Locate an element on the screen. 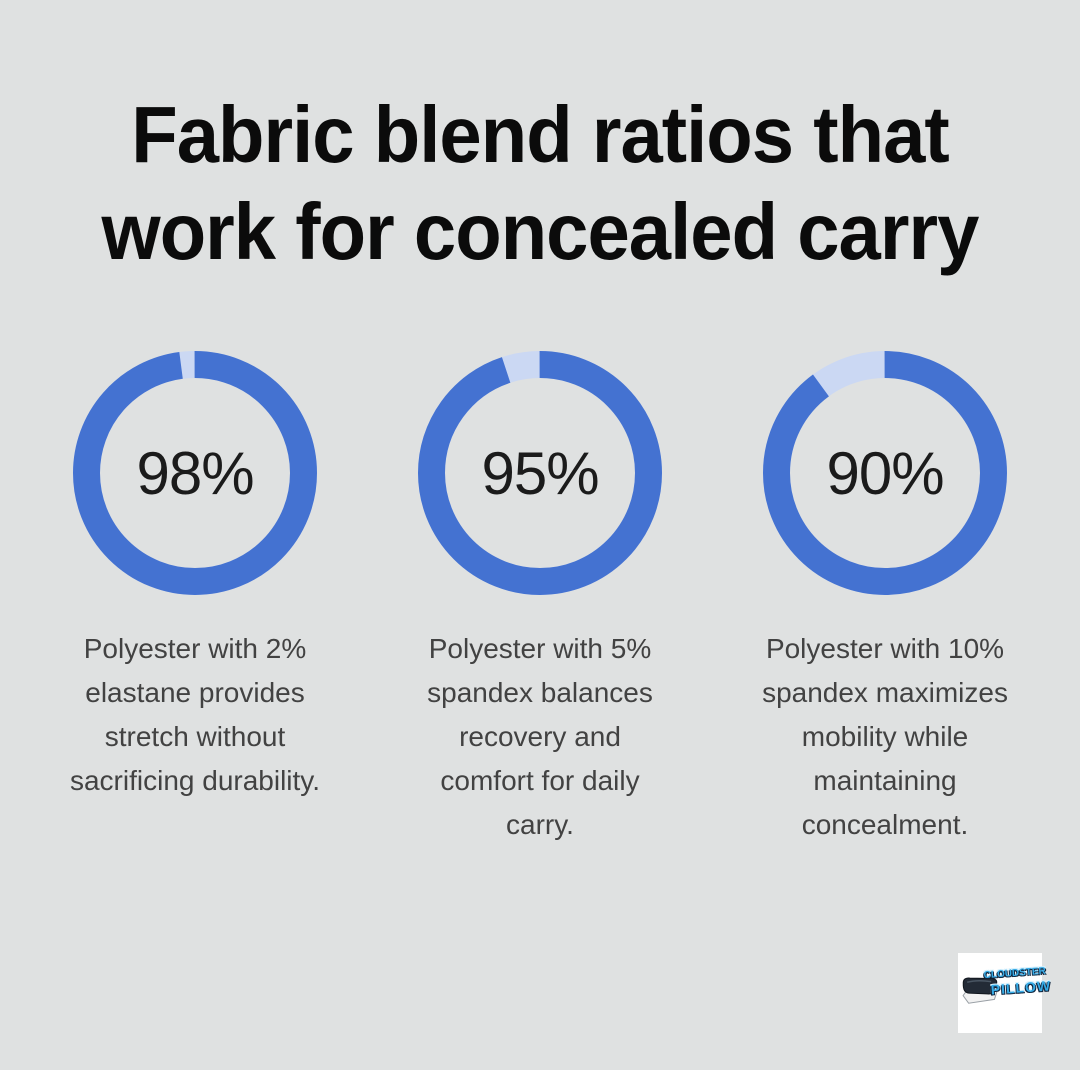 This screenshot has width=1080, height=1070. pillow-icon is located at coordinates (980, 992).